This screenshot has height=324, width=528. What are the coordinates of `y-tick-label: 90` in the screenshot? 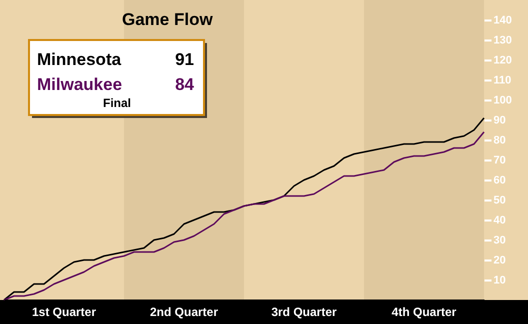 It's located at (500, 120).